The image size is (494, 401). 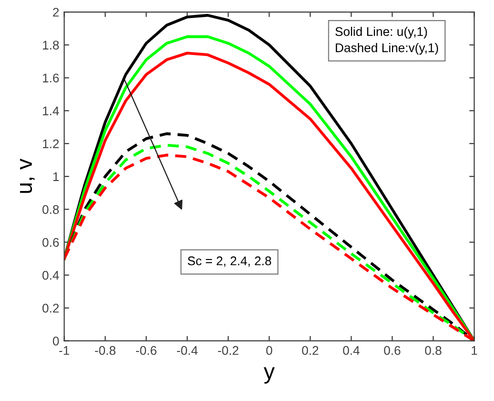 I want to click on x-axis-title: y, so click(x=269, y=375).